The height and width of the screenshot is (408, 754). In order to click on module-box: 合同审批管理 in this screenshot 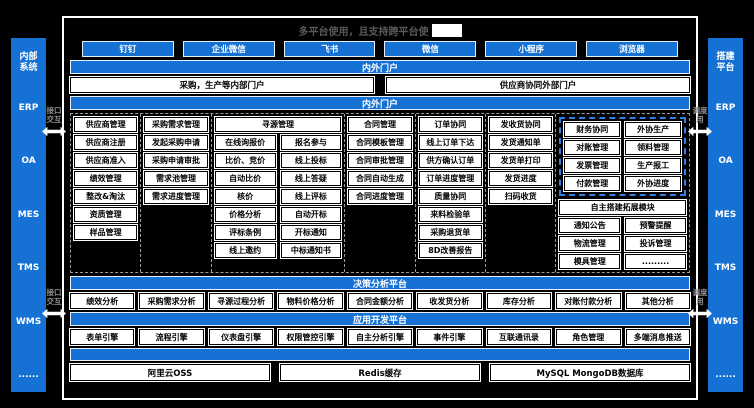, I will do `click(380, 160)`.